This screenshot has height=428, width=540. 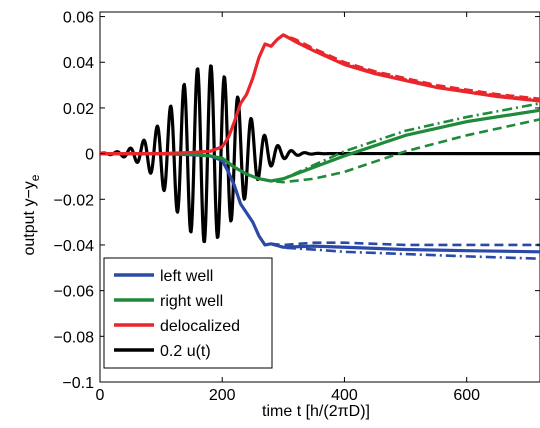 I want to click on x-tick-label: 200, so click(x=222, y=395).